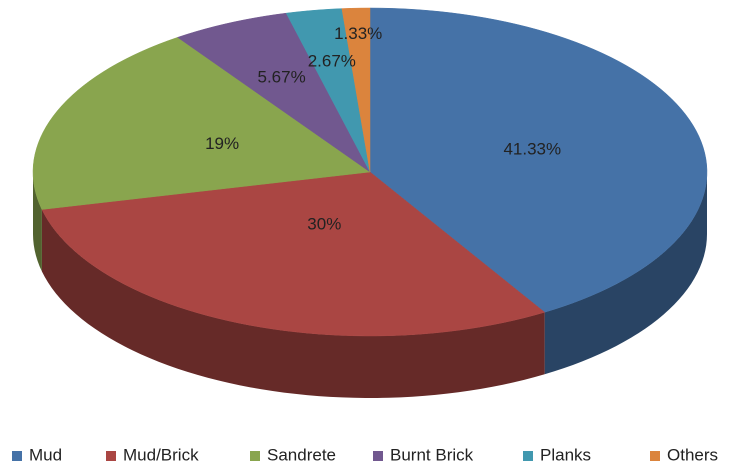 This screenshot has height=468, width=740. What do you see at coordinates (692, 454) in the screenshot?
I see `legend-label: Others` at bounding box center [692, 454].